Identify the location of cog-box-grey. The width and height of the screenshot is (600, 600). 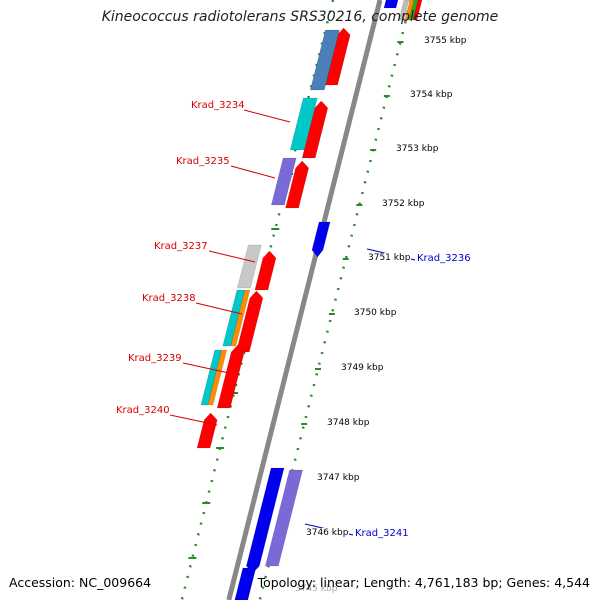
(249, 266).